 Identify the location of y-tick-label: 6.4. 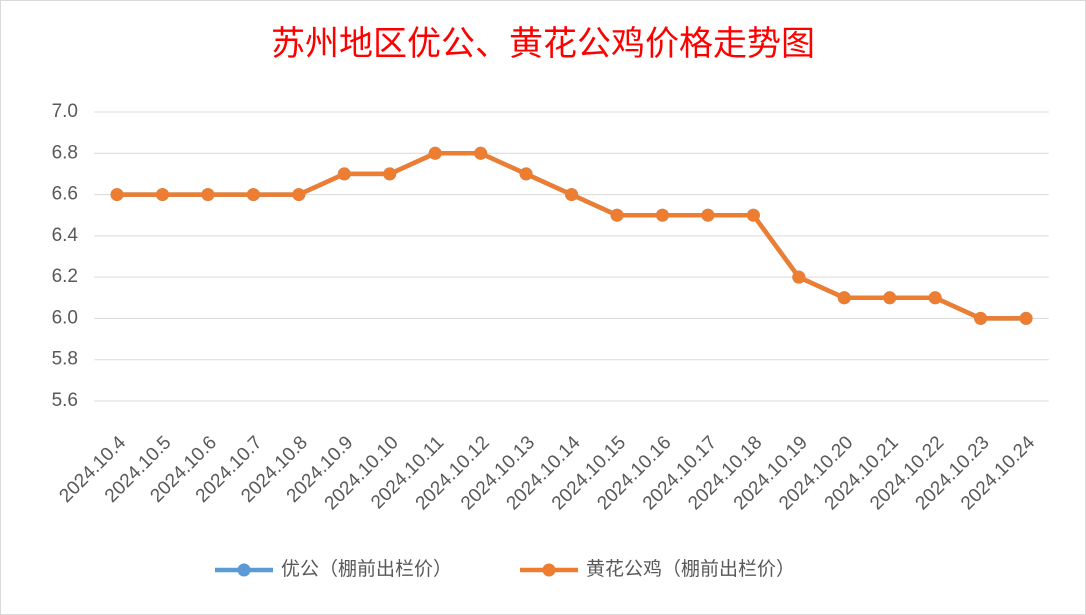
(65, 235).